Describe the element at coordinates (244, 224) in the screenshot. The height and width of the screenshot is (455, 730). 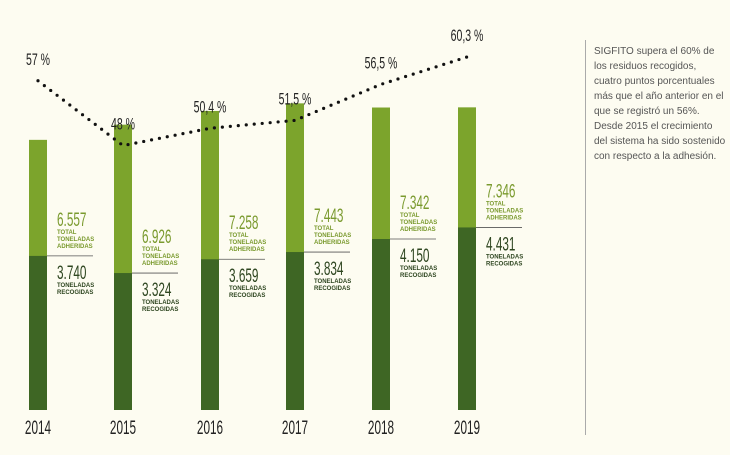
I see `value-adheridas: 7.258` at that location.